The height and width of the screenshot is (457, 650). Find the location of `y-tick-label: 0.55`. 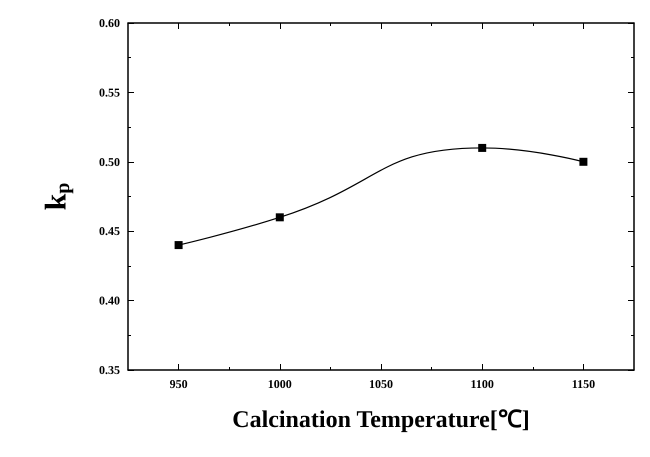

y-tick-label: 0.55 is located at coordinates (109, 92).